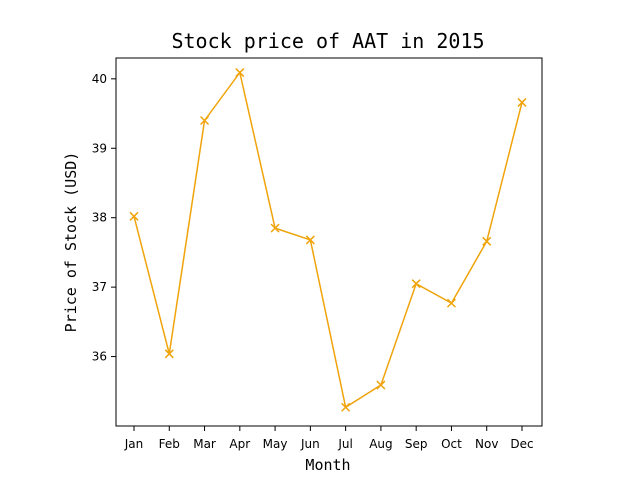 This screenshot has height=480, width=640. I want to click on x-tick-label: Sep, so click(416, 444).